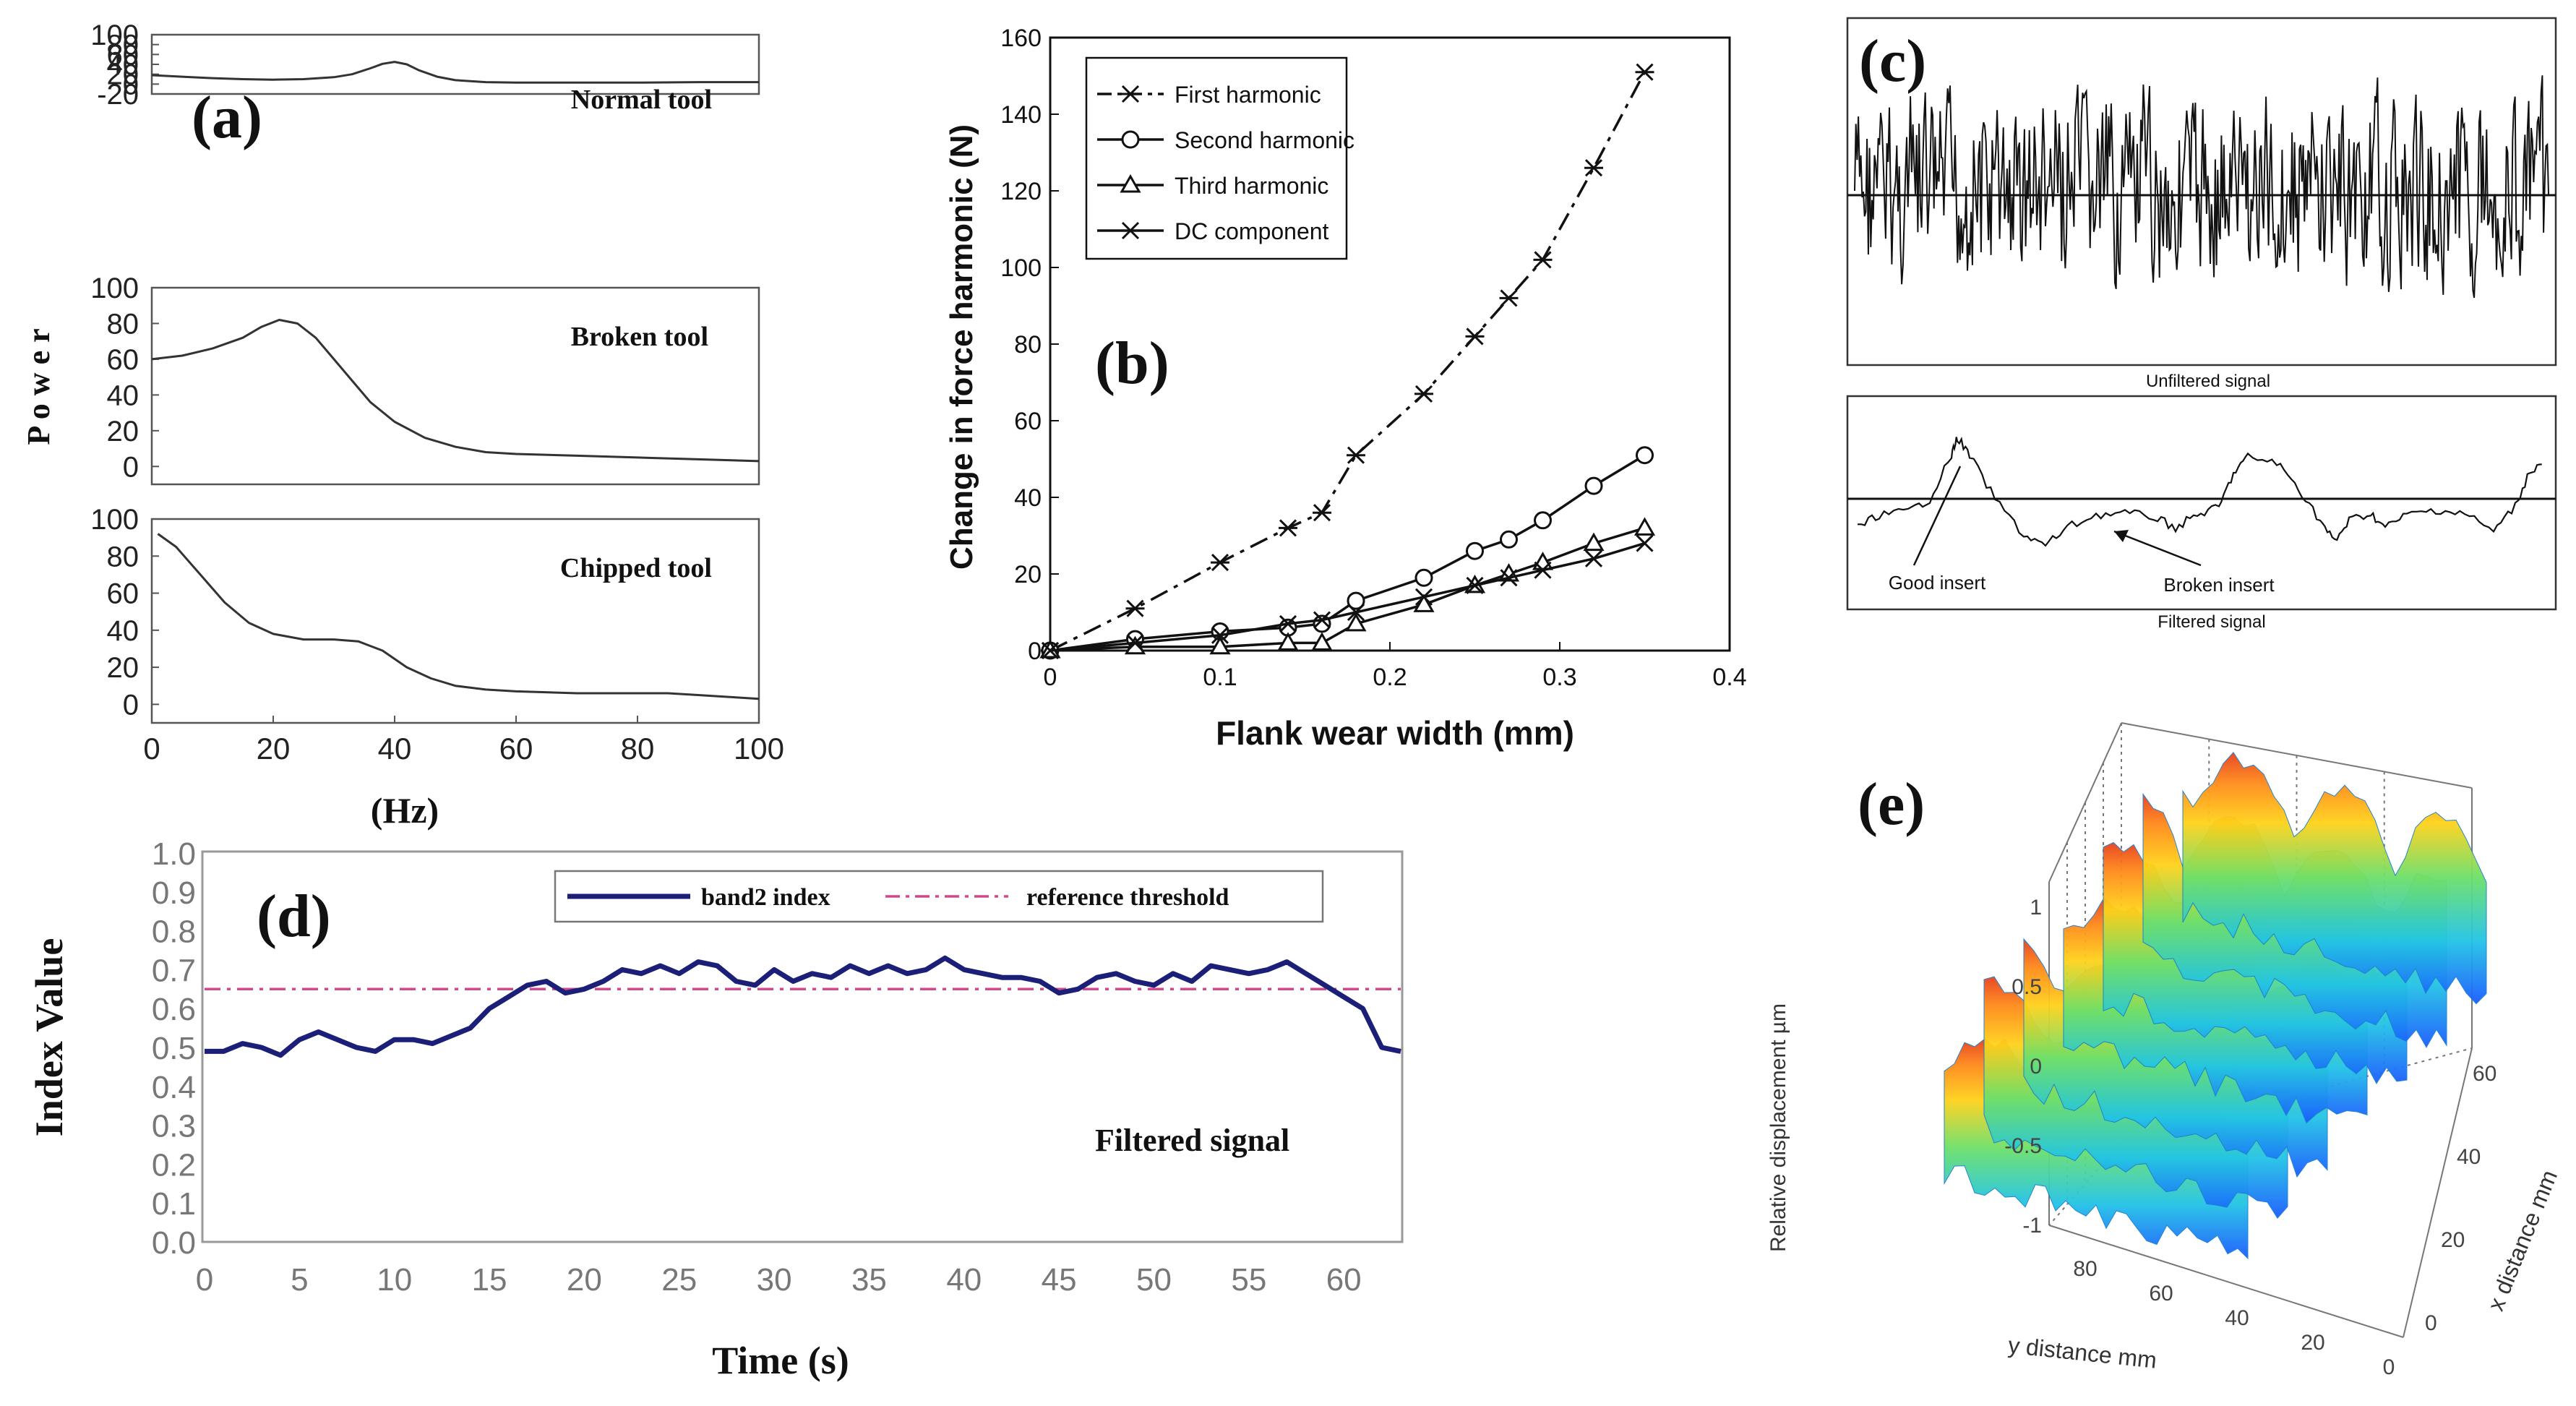 Image resolution: width=2576 pixels, height=1406 pixels. I want to click on y-tick-label: 160, so click(1021, 38).